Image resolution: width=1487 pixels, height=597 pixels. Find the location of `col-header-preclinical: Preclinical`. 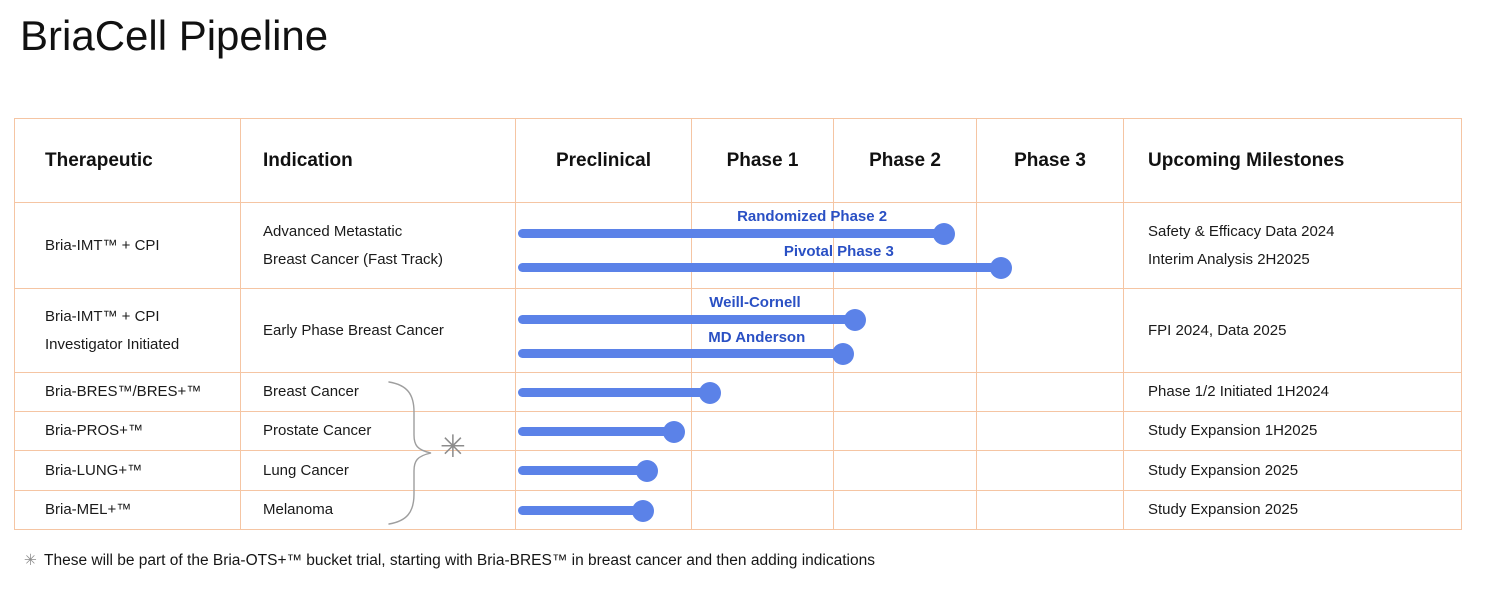

col-header-preclinical: Preclinical is located at coordinates (604, 160).